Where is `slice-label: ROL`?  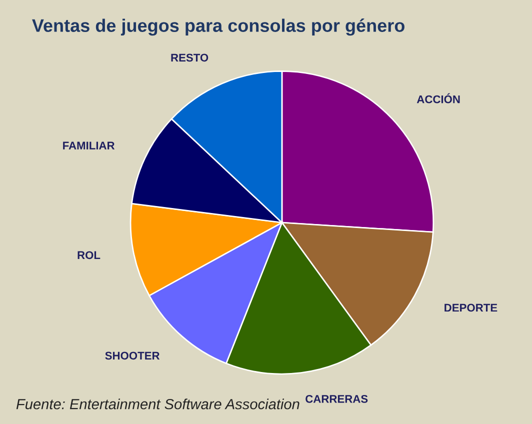
slice-label: ROL is located at coordinates (89, 255).